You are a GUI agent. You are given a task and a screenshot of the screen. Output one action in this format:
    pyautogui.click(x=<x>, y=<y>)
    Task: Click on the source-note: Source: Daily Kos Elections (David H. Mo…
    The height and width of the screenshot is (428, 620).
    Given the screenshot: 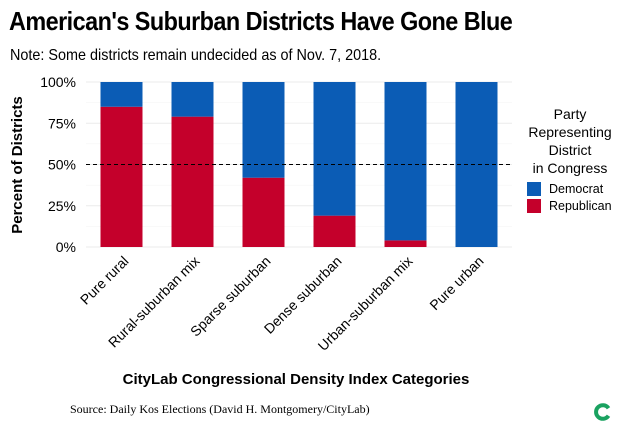 What is the action you would take?
    pyautogui.click(x=220, y=409)
    